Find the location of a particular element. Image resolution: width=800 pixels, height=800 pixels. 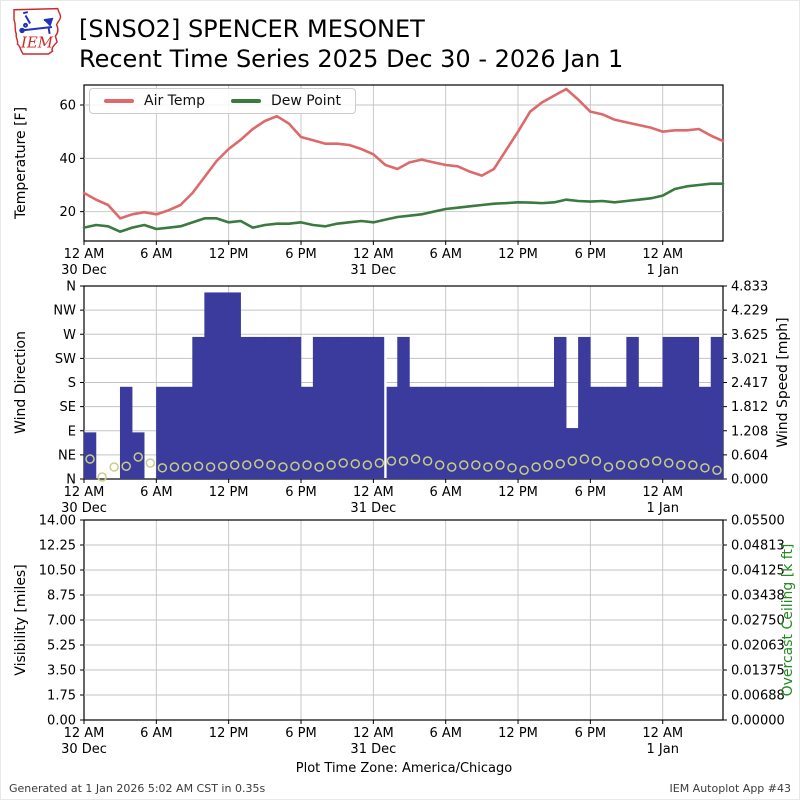

visibility-tick-label: 12.25 is located at coordinates (57, 546).